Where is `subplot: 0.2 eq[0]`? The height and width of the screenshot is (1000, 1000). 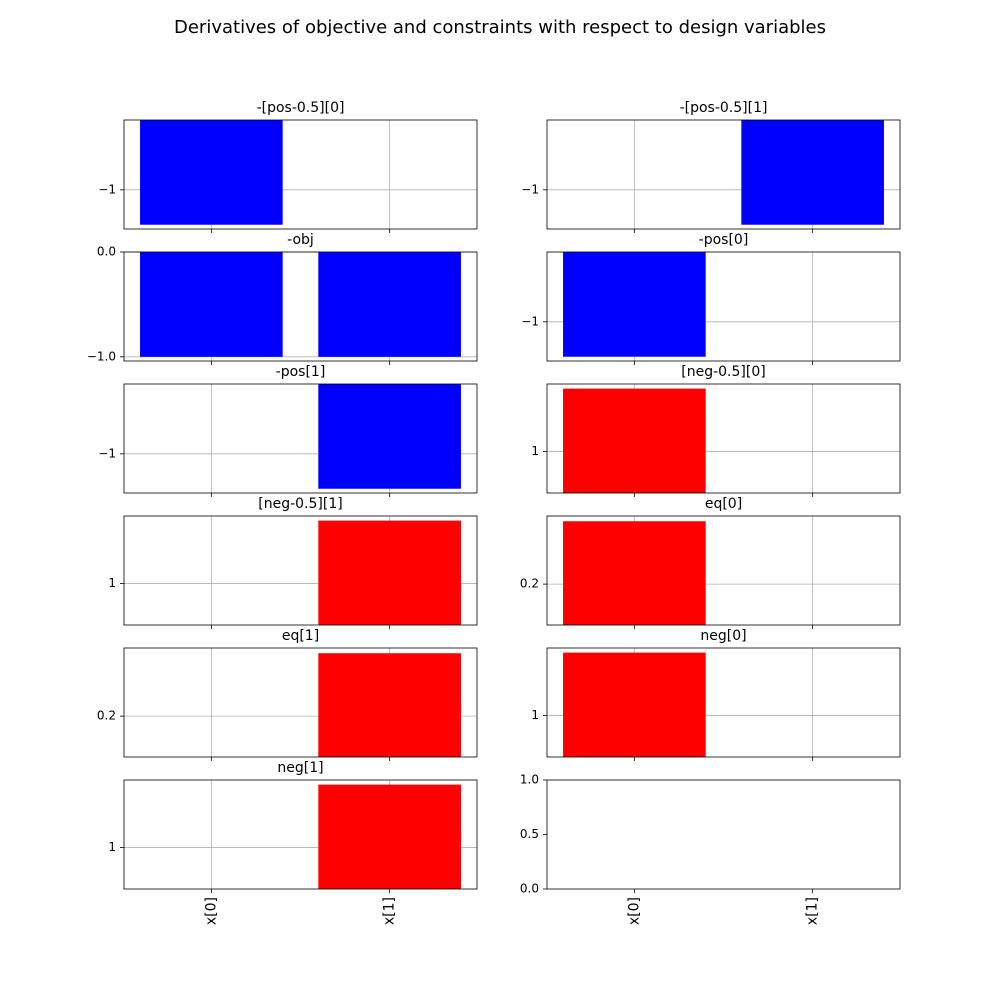 subplot: 0.2 eq[0] is located at coordinates (710, 562).